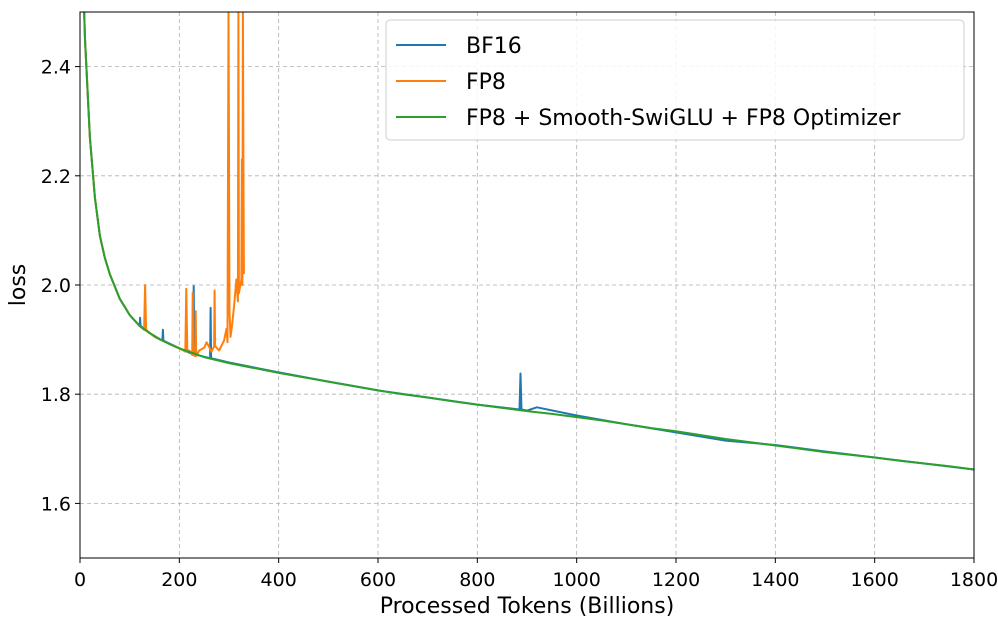 The image size is (998, 624). What do you see at coordinates (56, 504) in the screenshot?
I see `y-tick-label: 1.6` at bounding box center [56, 504].